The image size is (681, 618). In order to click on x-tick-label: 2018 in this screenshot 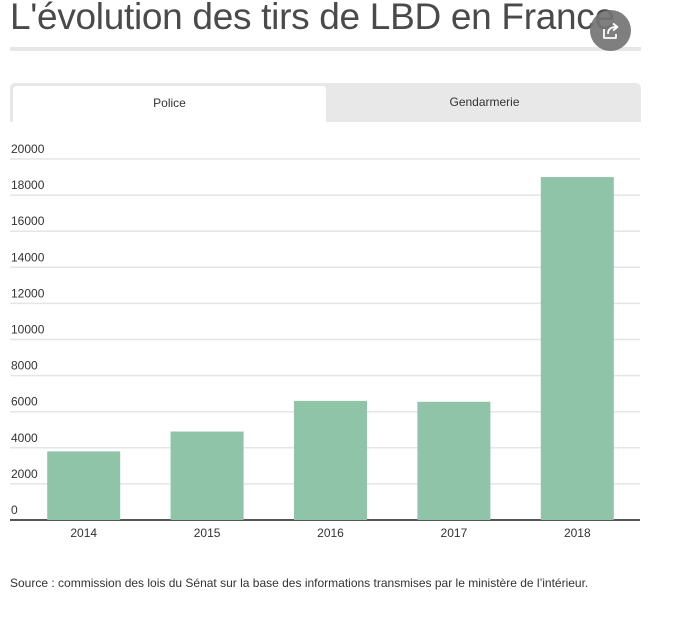, I will do `click(577, 533)`.